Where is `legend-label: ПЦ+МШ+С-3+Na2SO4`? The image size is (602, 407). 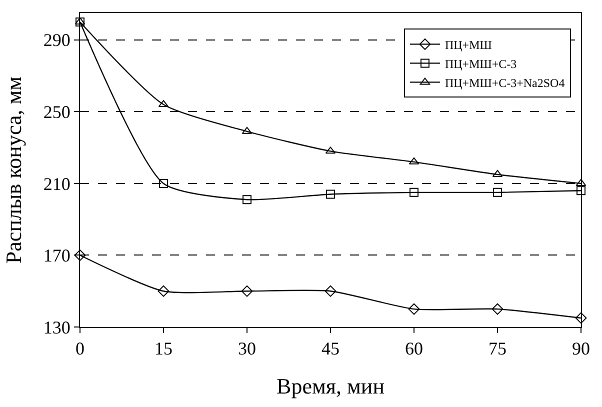
legend-label: ПЦ+МШ+С-3+Na2SO4 is located at coordinates (504, 83).